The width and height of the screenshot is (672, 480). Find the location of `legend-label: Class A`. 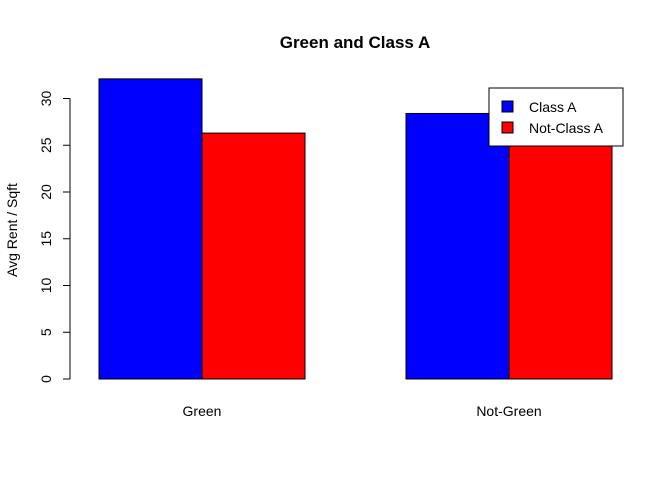

legend-label: Class A is located at coordinates (553, 107).